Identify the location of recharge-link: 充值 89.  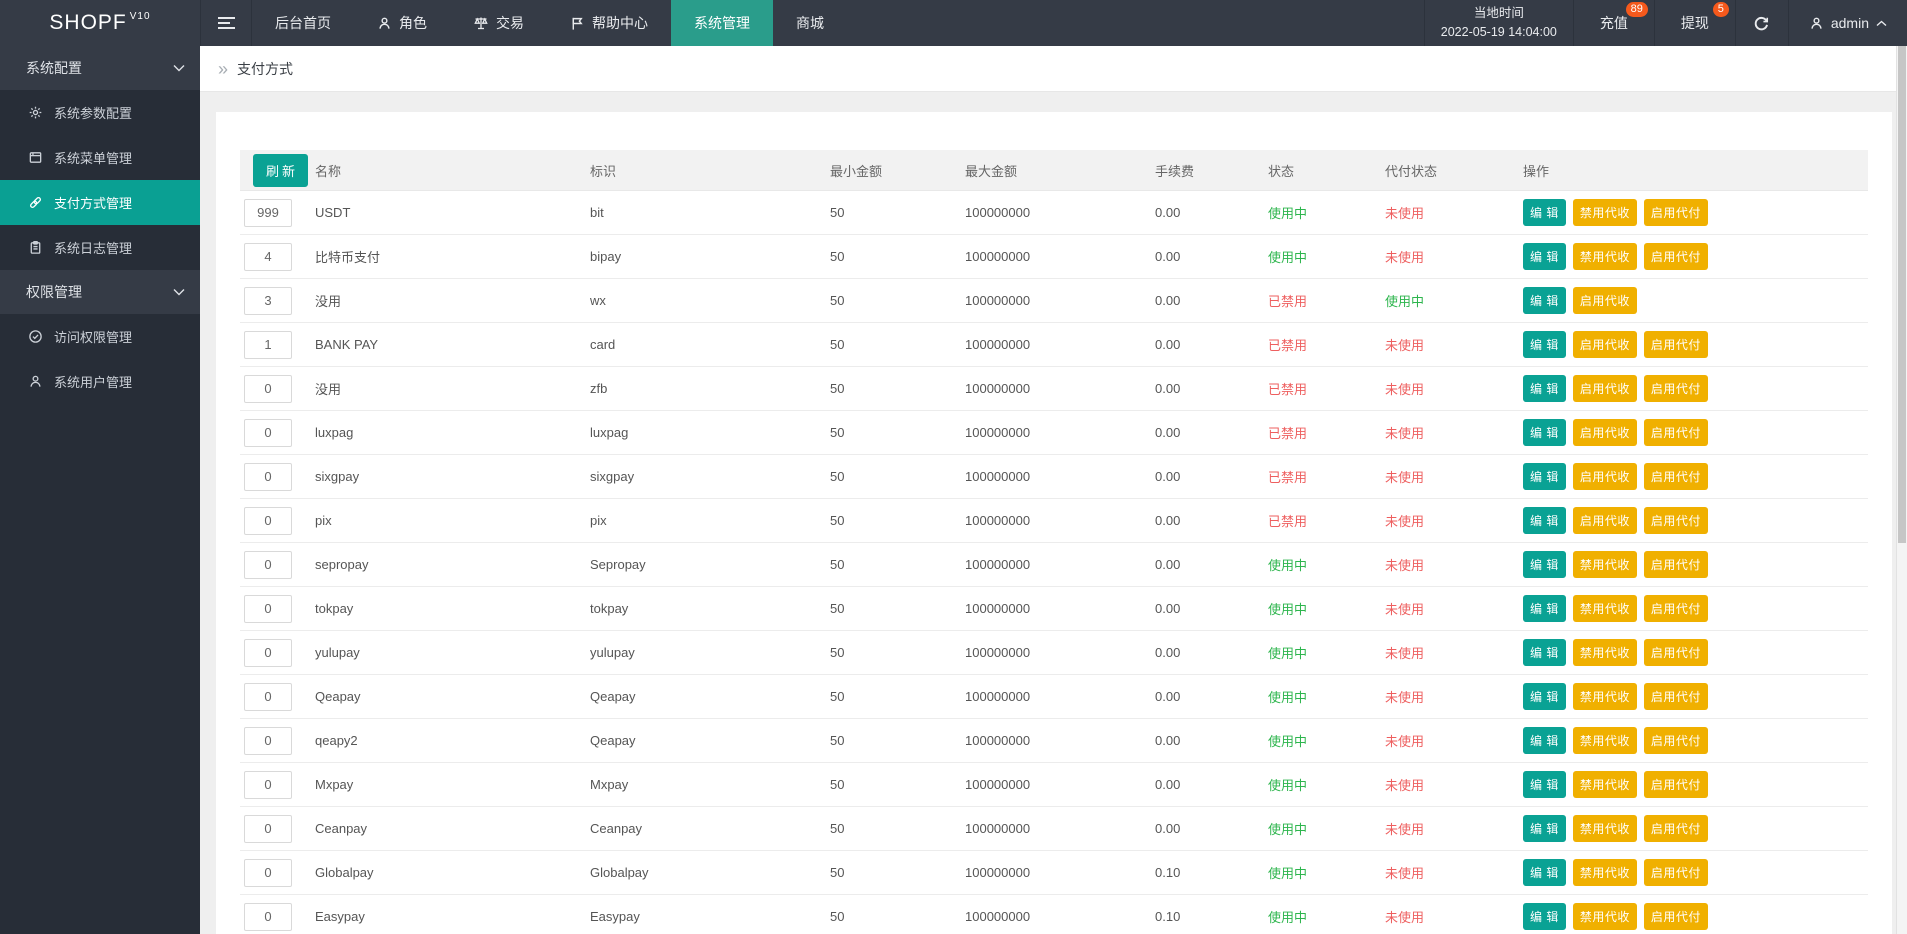
(1613, 23).